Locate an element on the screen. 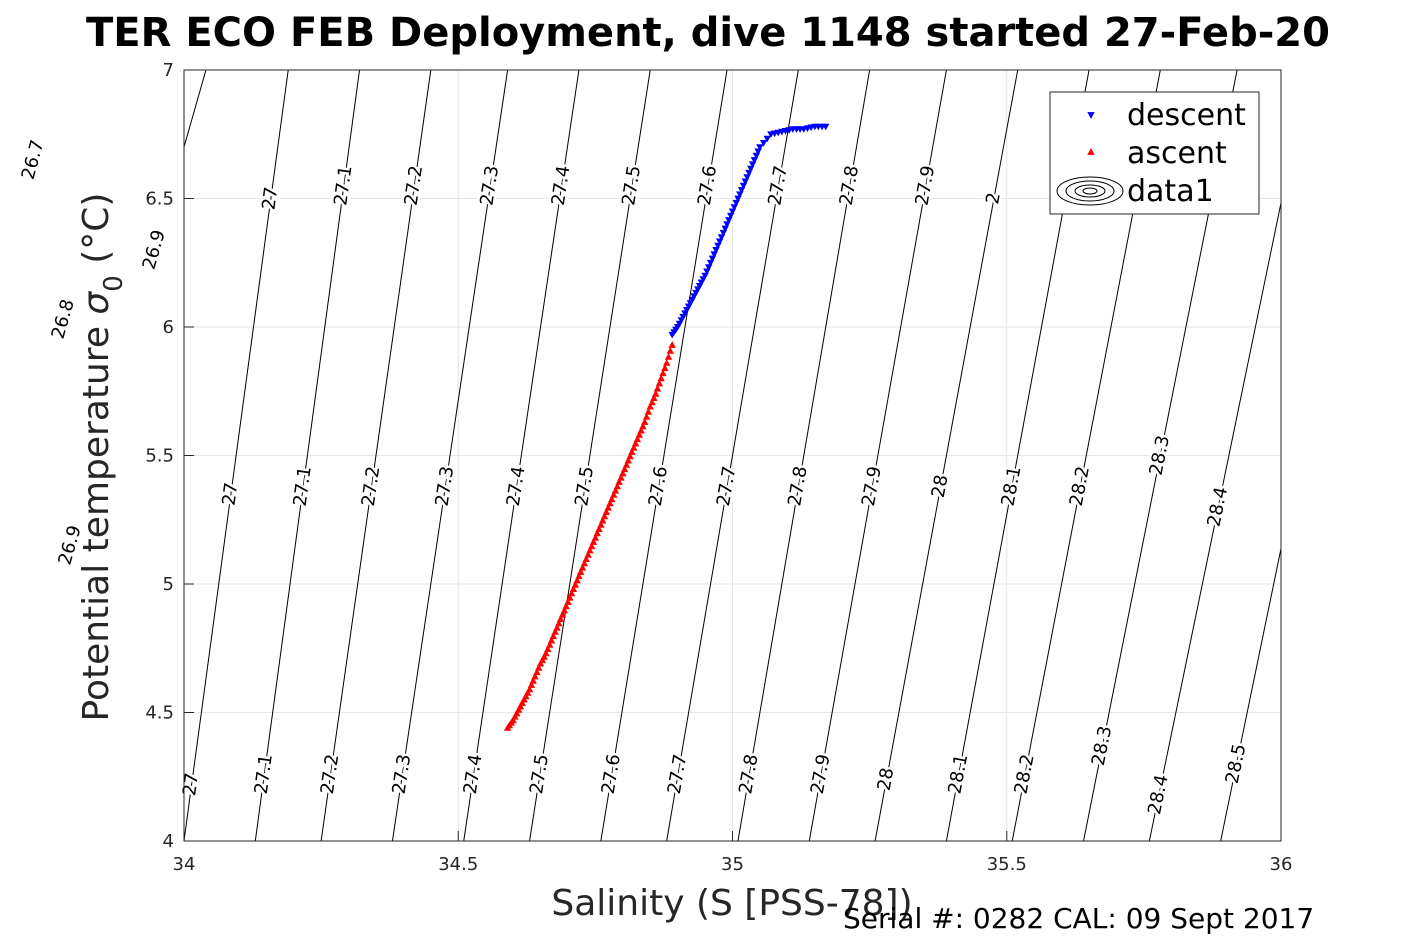  series-ascent is located at coordinates (589, 536).